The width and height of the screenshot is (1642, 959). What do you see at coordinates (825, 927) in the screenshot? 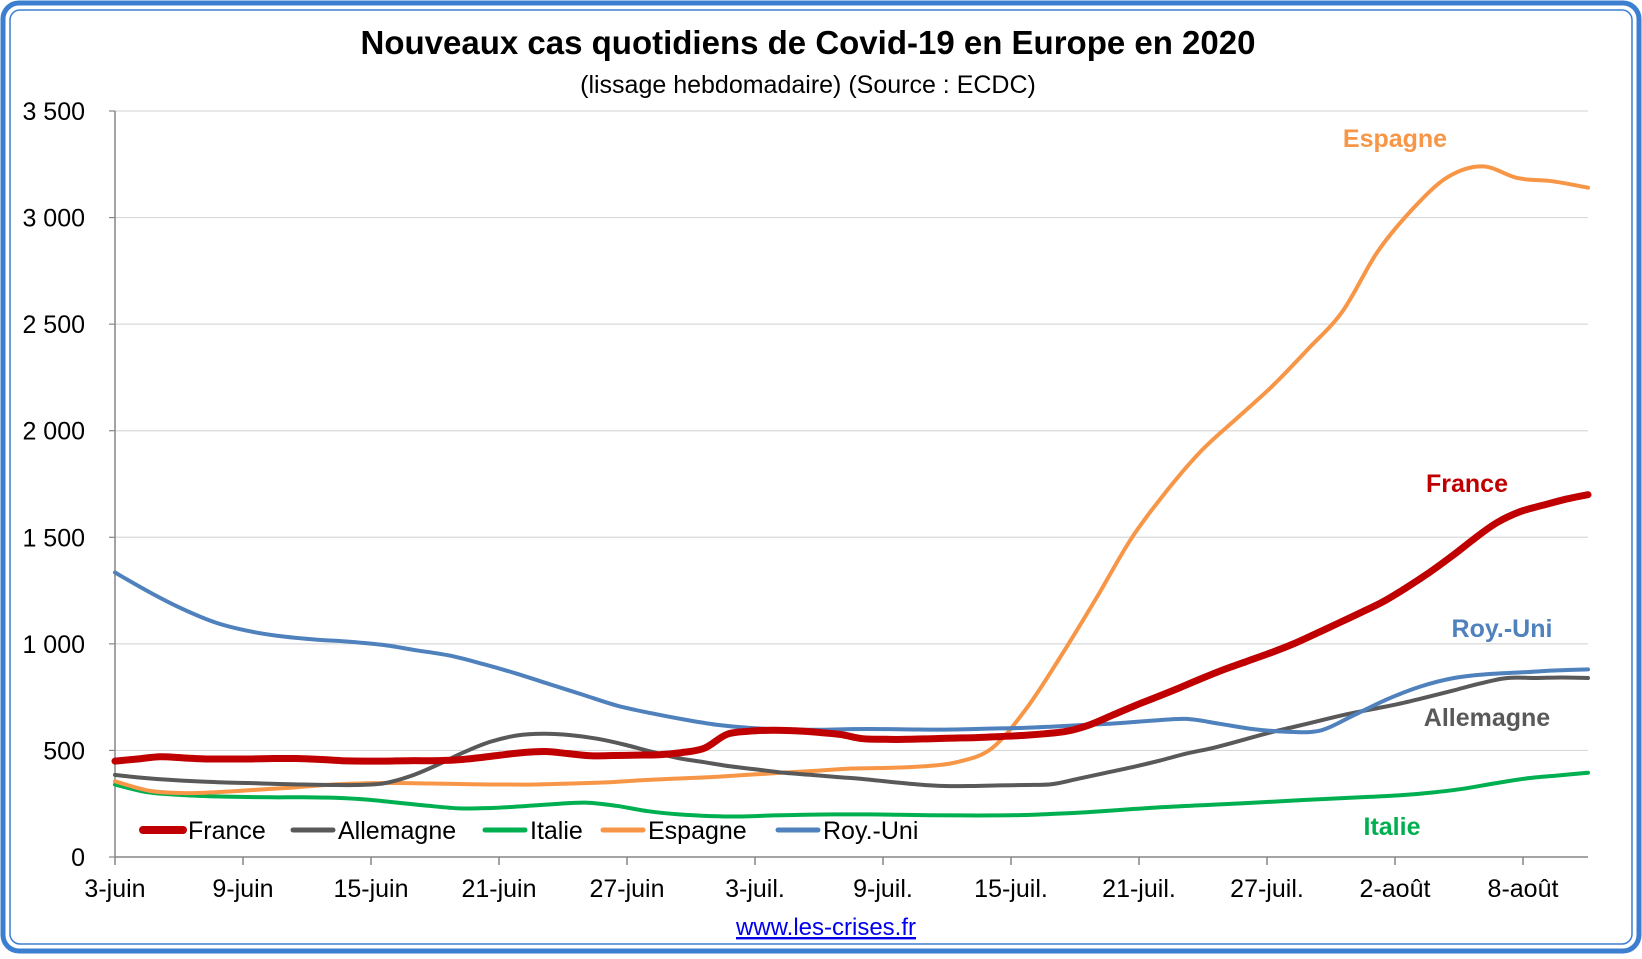
I see `source-link: www.les-crises.fr` at bounding box center [825, 927].